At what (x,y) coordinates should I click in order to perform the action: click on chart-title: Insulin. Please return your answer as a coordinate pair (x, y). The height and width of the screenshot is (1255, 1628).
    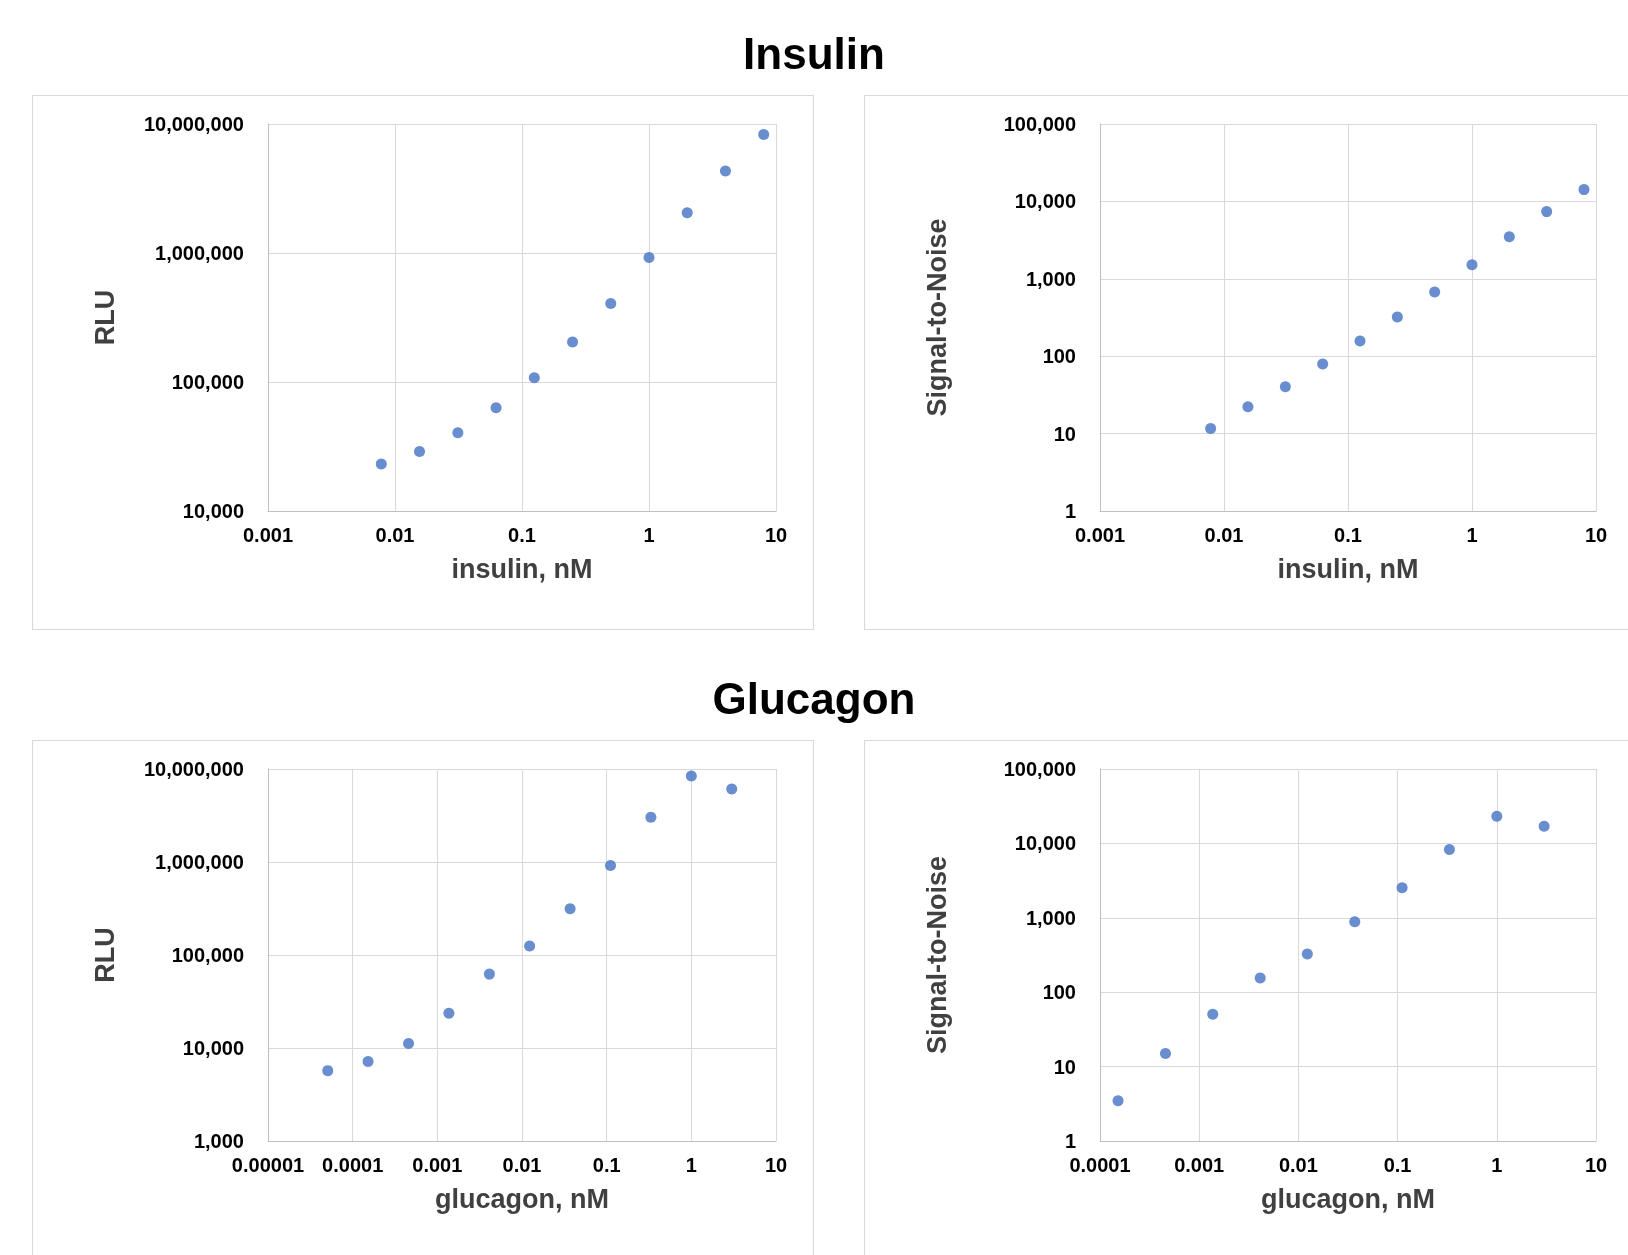
    Looking at the image, I should click on (814, 54).